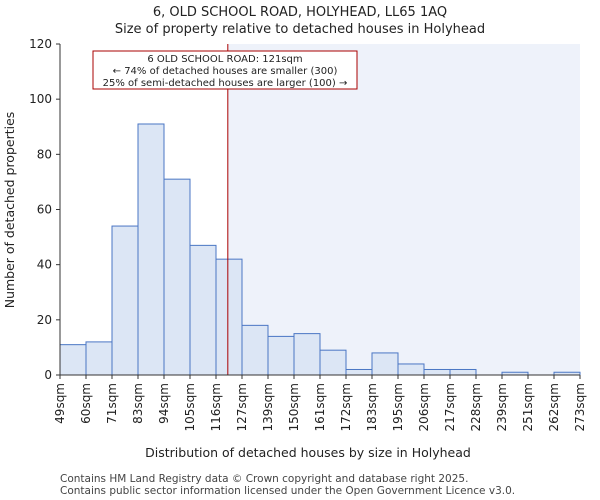  Describe the element at coordinates (437, 372) in the screenshot. I see `bar-206sqm` at that location.